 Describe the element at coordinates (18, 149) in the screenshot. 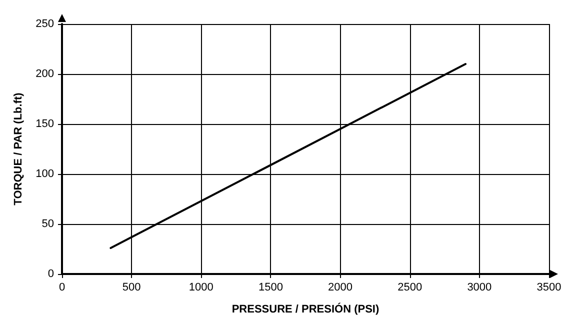

I see `y-axis-title: TORQUE / PAR (Lb.ft)` at that location.